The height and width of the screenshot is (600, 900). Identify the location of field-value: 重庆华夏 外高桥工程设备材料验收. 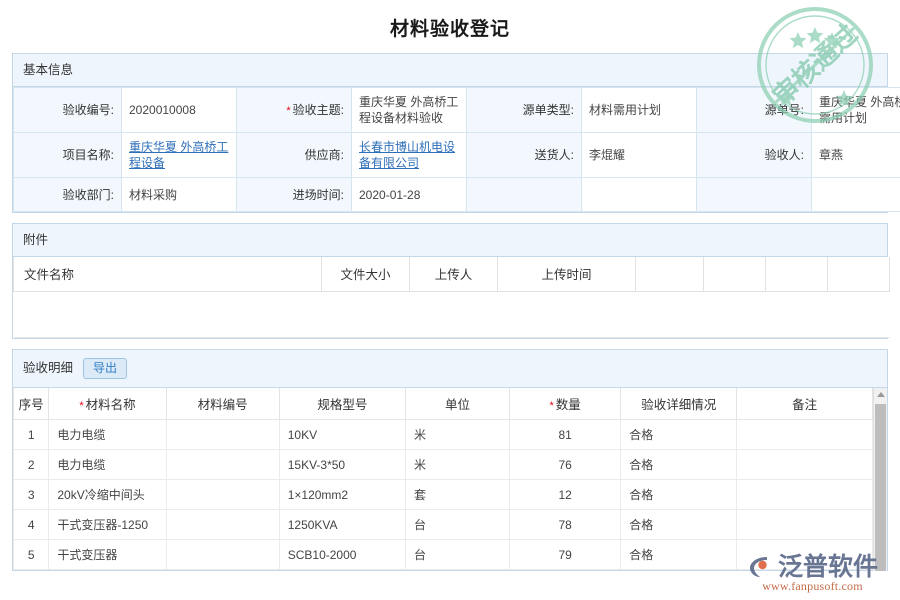
(409, 110).